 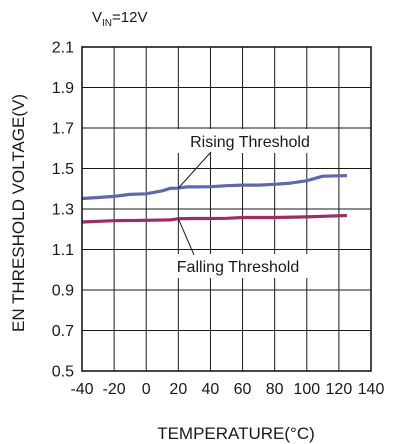 What do you see at coordinates (371, 389) in the screenshot?
I see `x-tick-label: 140` at bounding box center [371, 389].